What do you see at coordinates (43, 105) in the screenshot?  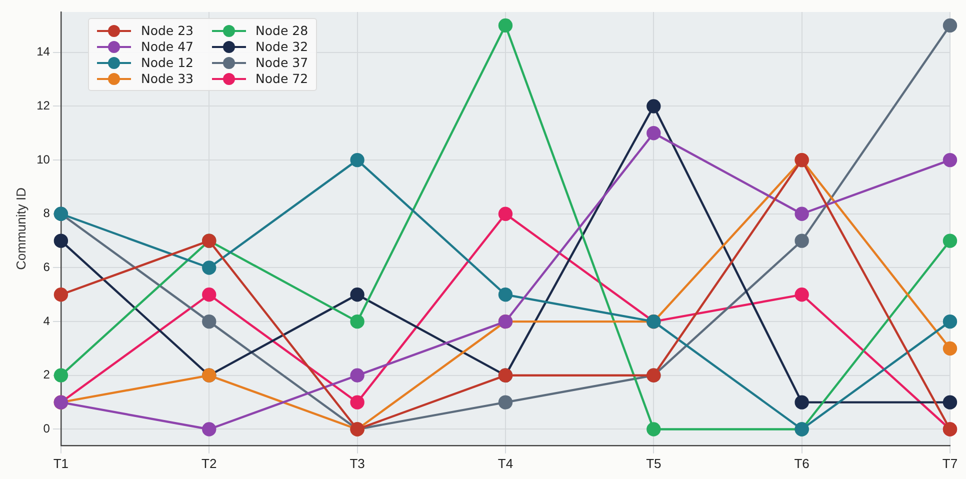 I see `y-tick-label: 12` at bounding box center [43, 105].